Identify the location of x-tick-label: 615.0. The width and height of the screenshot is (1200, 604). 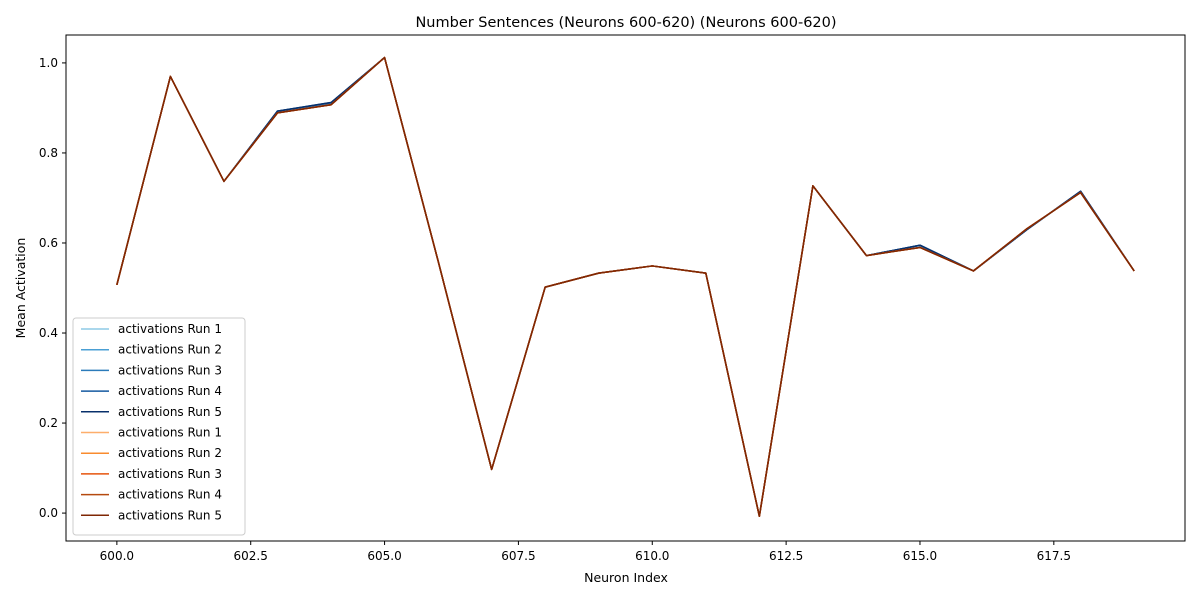
(920, 556).